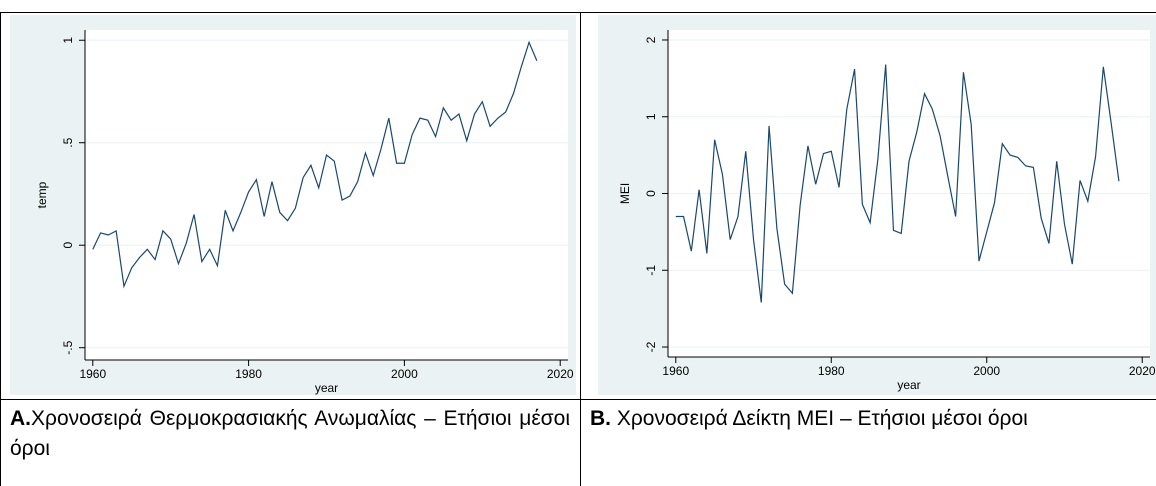  Describe the element at coordinates (68, 347) in the screenshot. I see `y-tick-label: -.5` at that location.